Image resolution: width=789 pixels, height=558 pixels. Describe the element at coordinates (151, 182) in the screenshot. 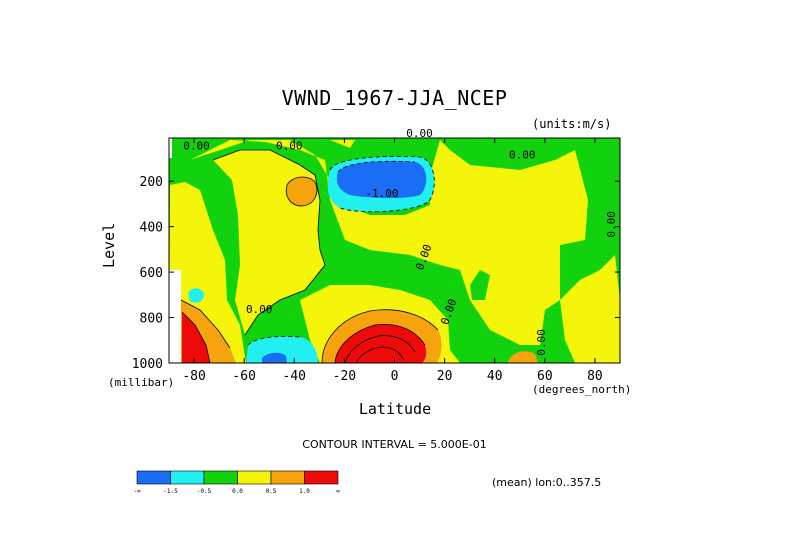

I see `y-tick-label: 200` at that location.